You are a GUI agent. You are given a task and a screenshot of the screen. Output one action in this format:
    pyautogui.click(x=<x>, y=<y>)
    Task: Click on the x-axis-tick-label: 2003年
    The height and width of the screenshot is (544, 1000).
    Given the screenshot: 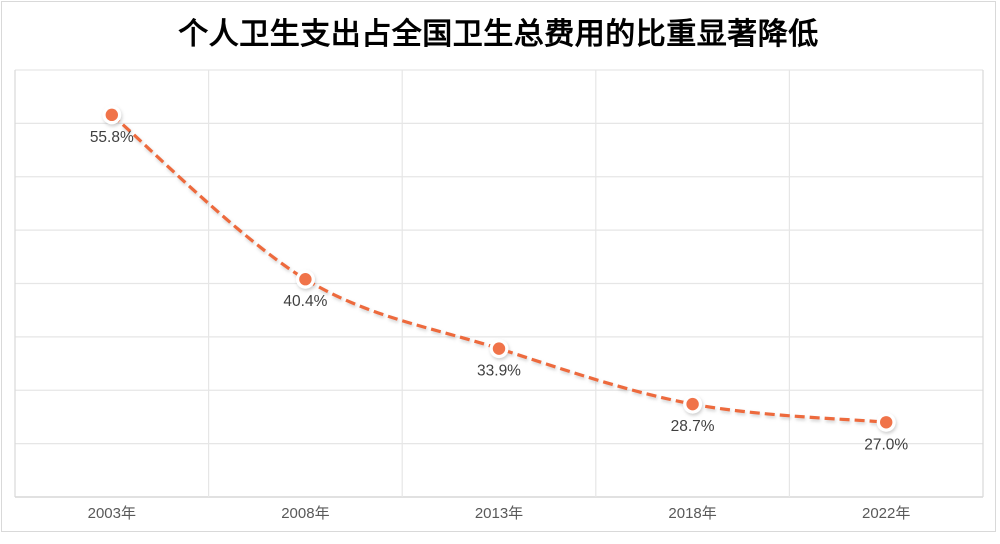 What is the action you would take?
    pyautogui.click(x=112, y=513)
    